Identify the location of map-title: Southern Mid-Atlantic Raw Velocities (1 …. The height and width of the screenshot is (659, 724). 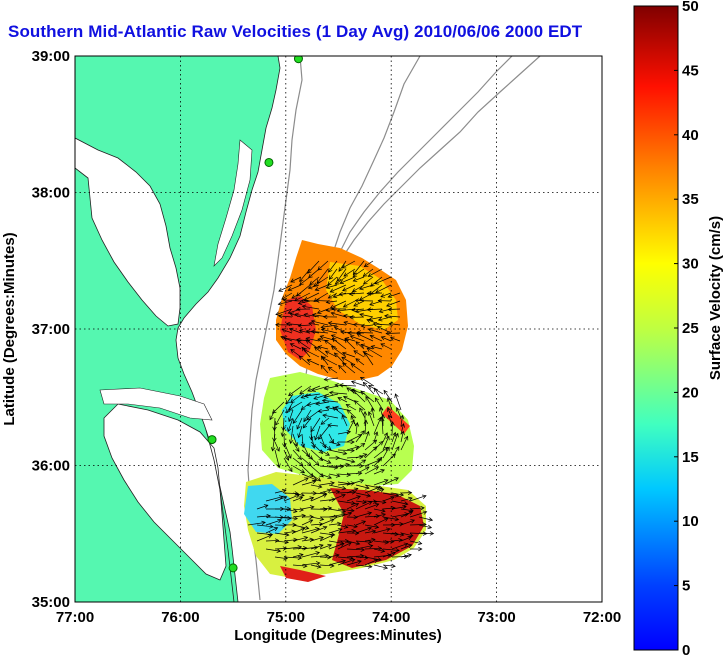
(295, 31).